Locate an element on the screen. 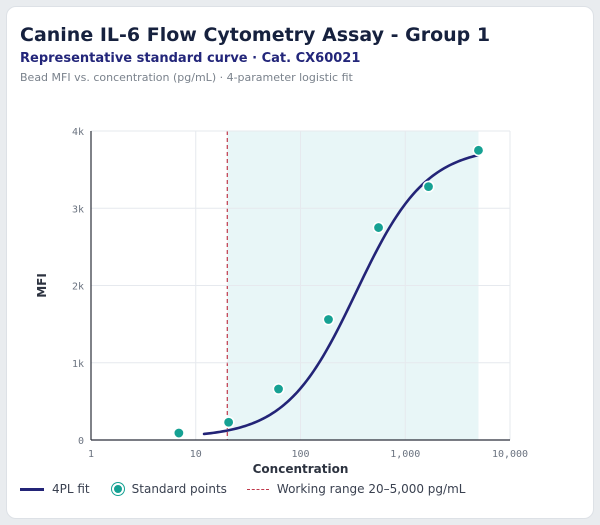  legend-fit-swatch is located at coordinates (32, 489).